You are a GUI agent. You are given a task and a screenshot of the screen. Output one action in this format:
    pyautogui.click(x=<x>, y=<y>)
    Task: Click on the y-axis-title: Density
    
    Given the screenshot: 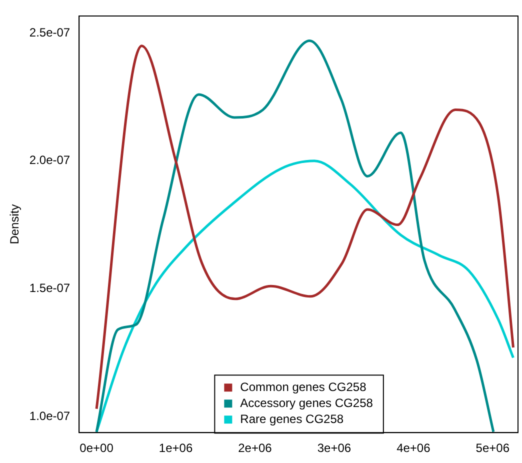 What is the action you would take?
    pyautogui.click(x=15, y=224)
    